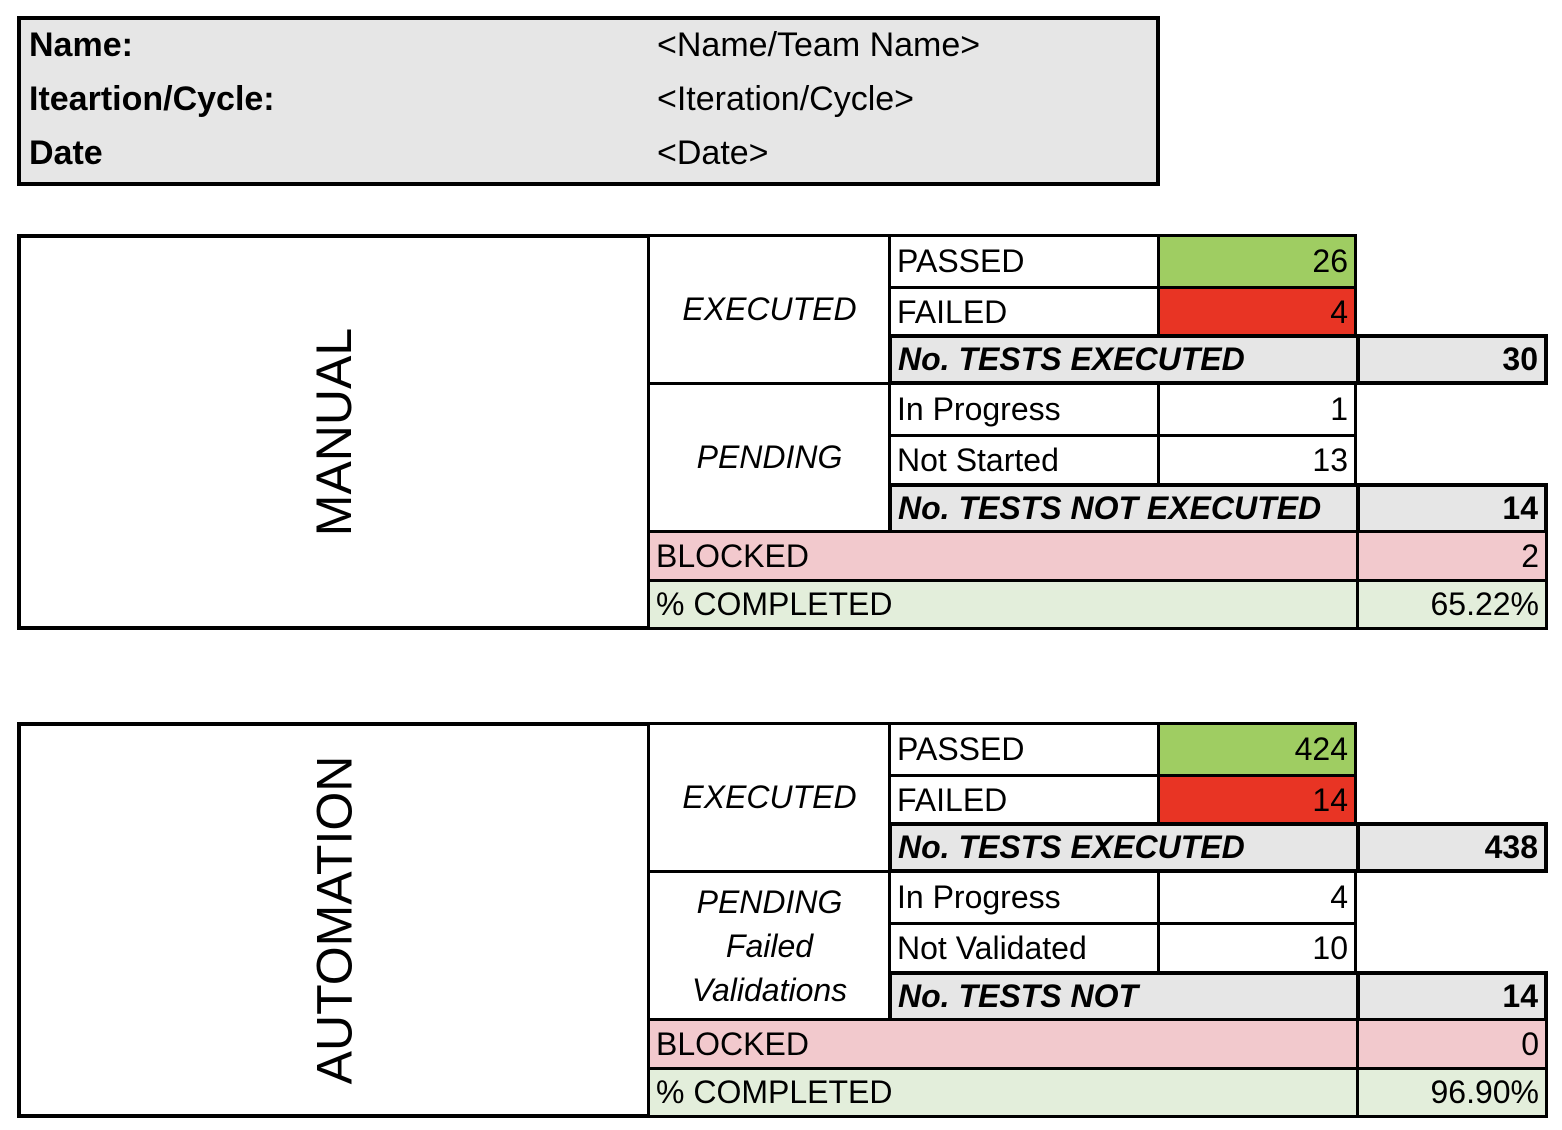  I want to click on automation-passed-label: PASSED, so click(1024, 749).